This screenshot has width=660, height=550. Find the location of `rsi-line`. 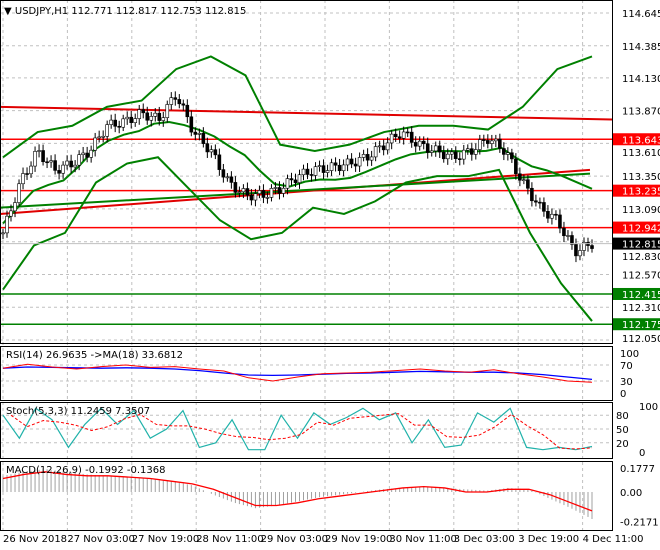

rsi-line is located at coordinates (297, 373).